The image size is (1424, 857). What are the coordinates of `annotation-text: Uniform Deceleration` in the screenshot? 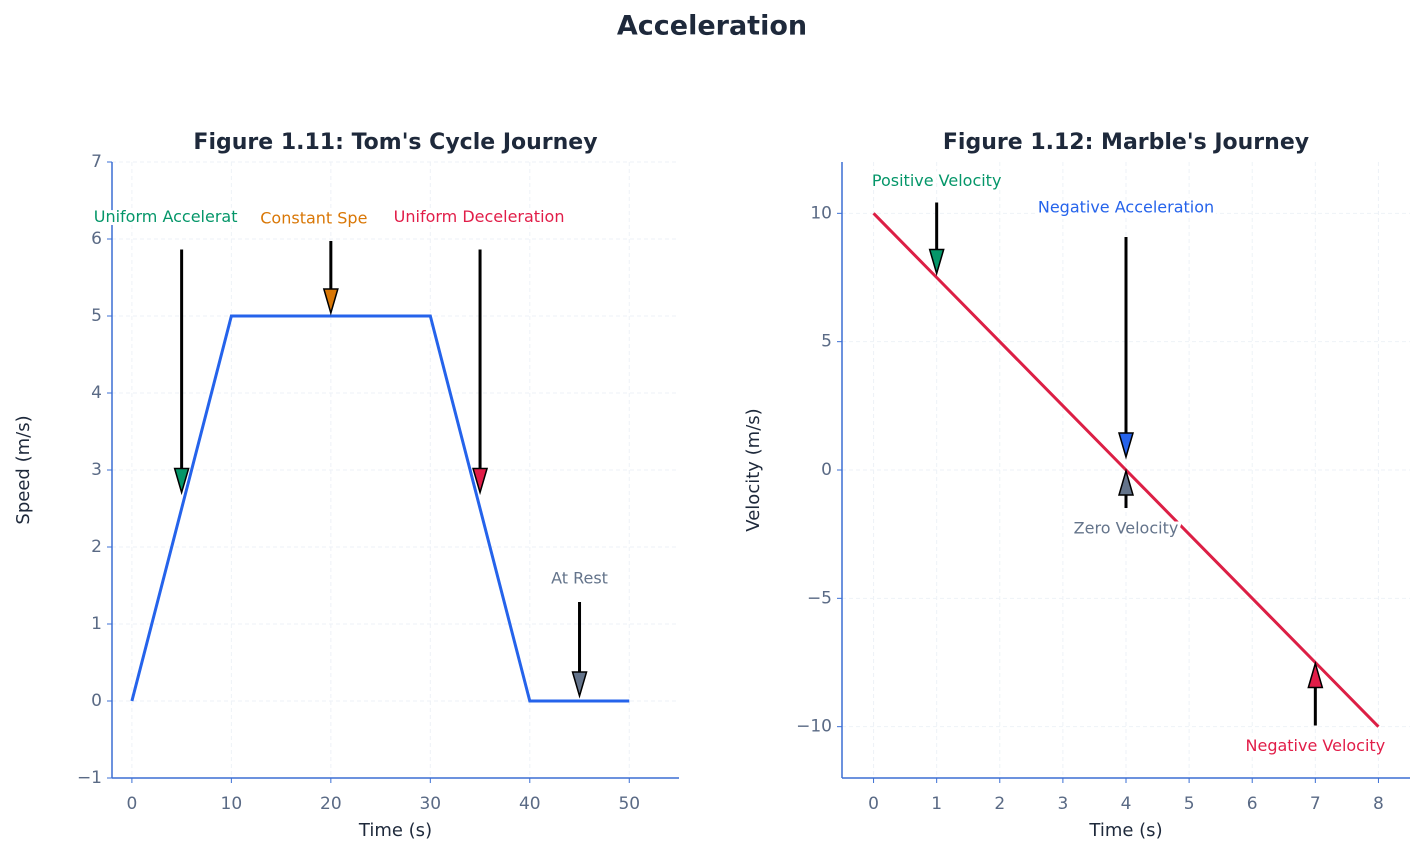 It's located at (479, 216).